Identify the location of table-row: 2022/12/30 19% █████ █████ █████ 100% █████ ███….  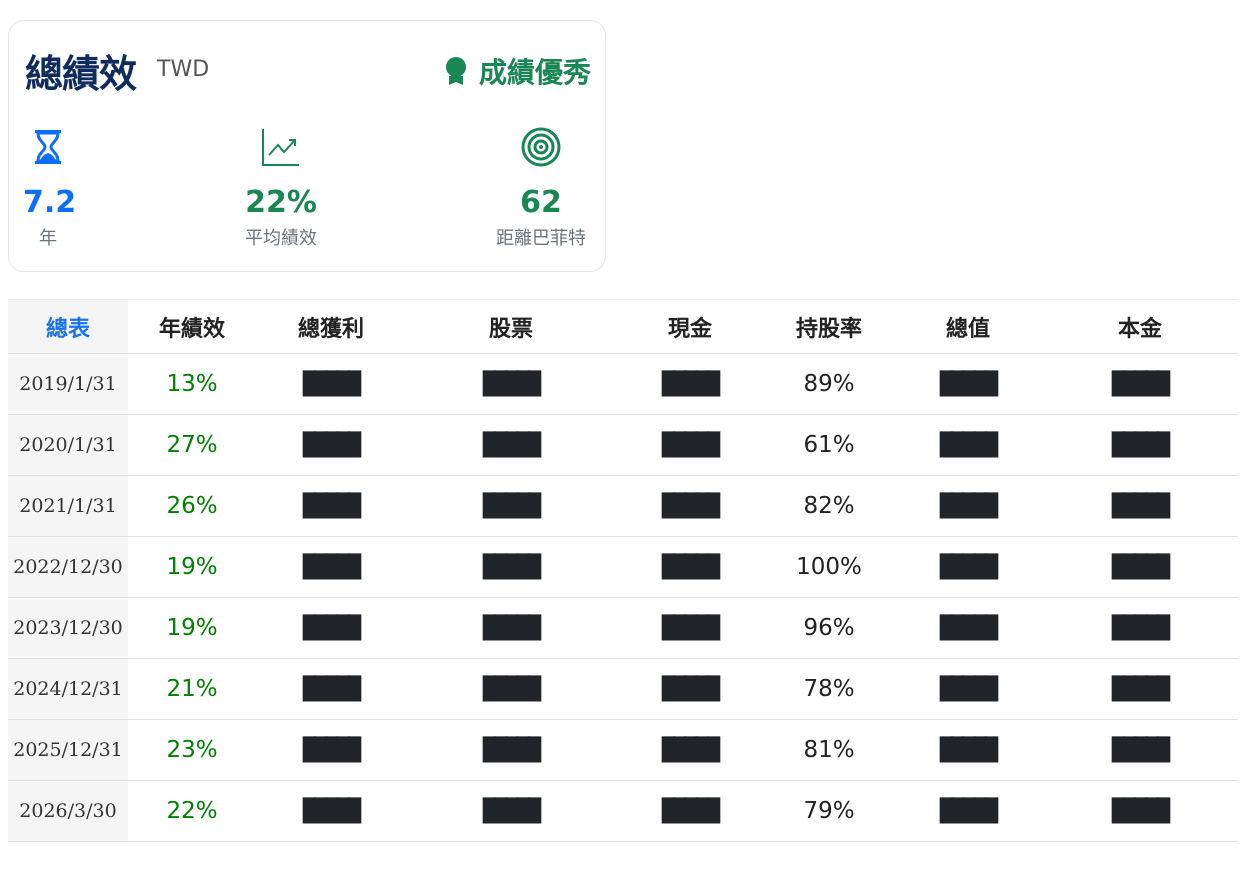
(623, 567).